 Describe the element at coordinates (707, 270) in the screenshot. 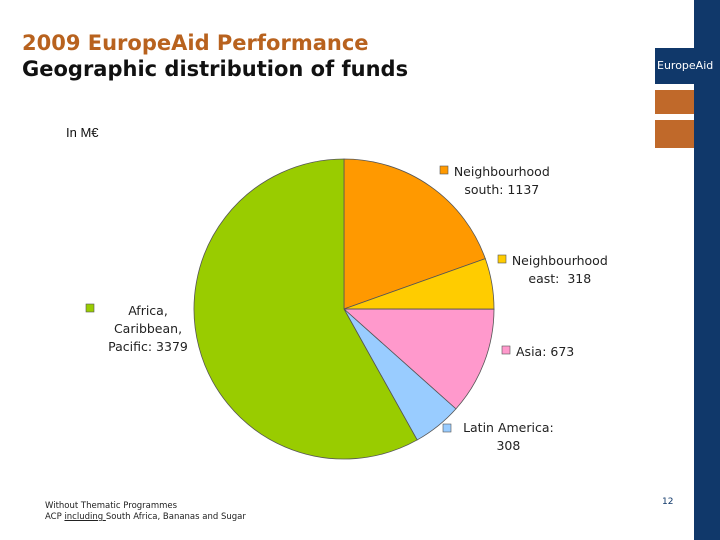

I see `right-brand-band` at that location.